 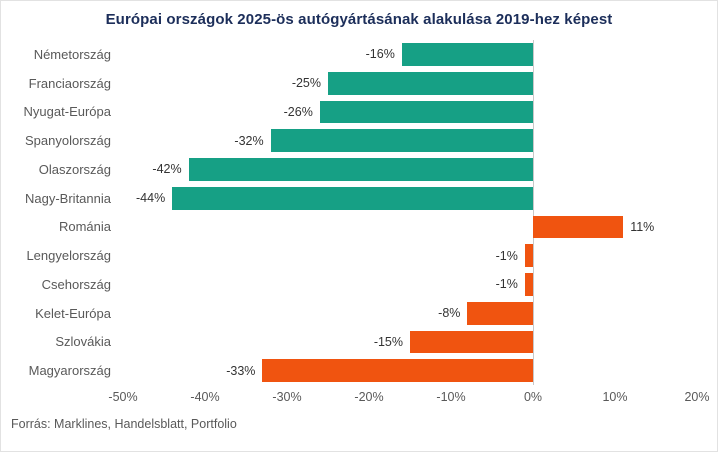 I want to click on value-label: -32%, so click(x=249, y=140).